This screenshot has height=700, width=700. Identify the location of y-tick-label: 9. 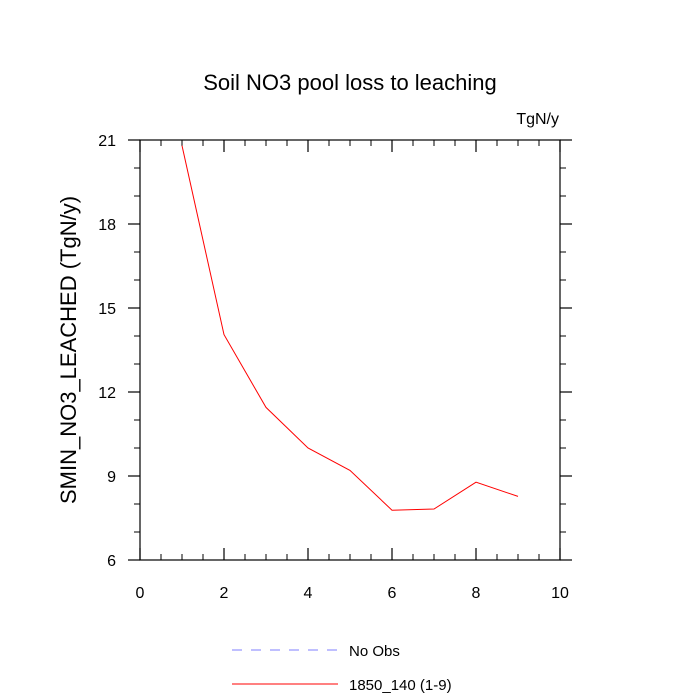
(111, 477).